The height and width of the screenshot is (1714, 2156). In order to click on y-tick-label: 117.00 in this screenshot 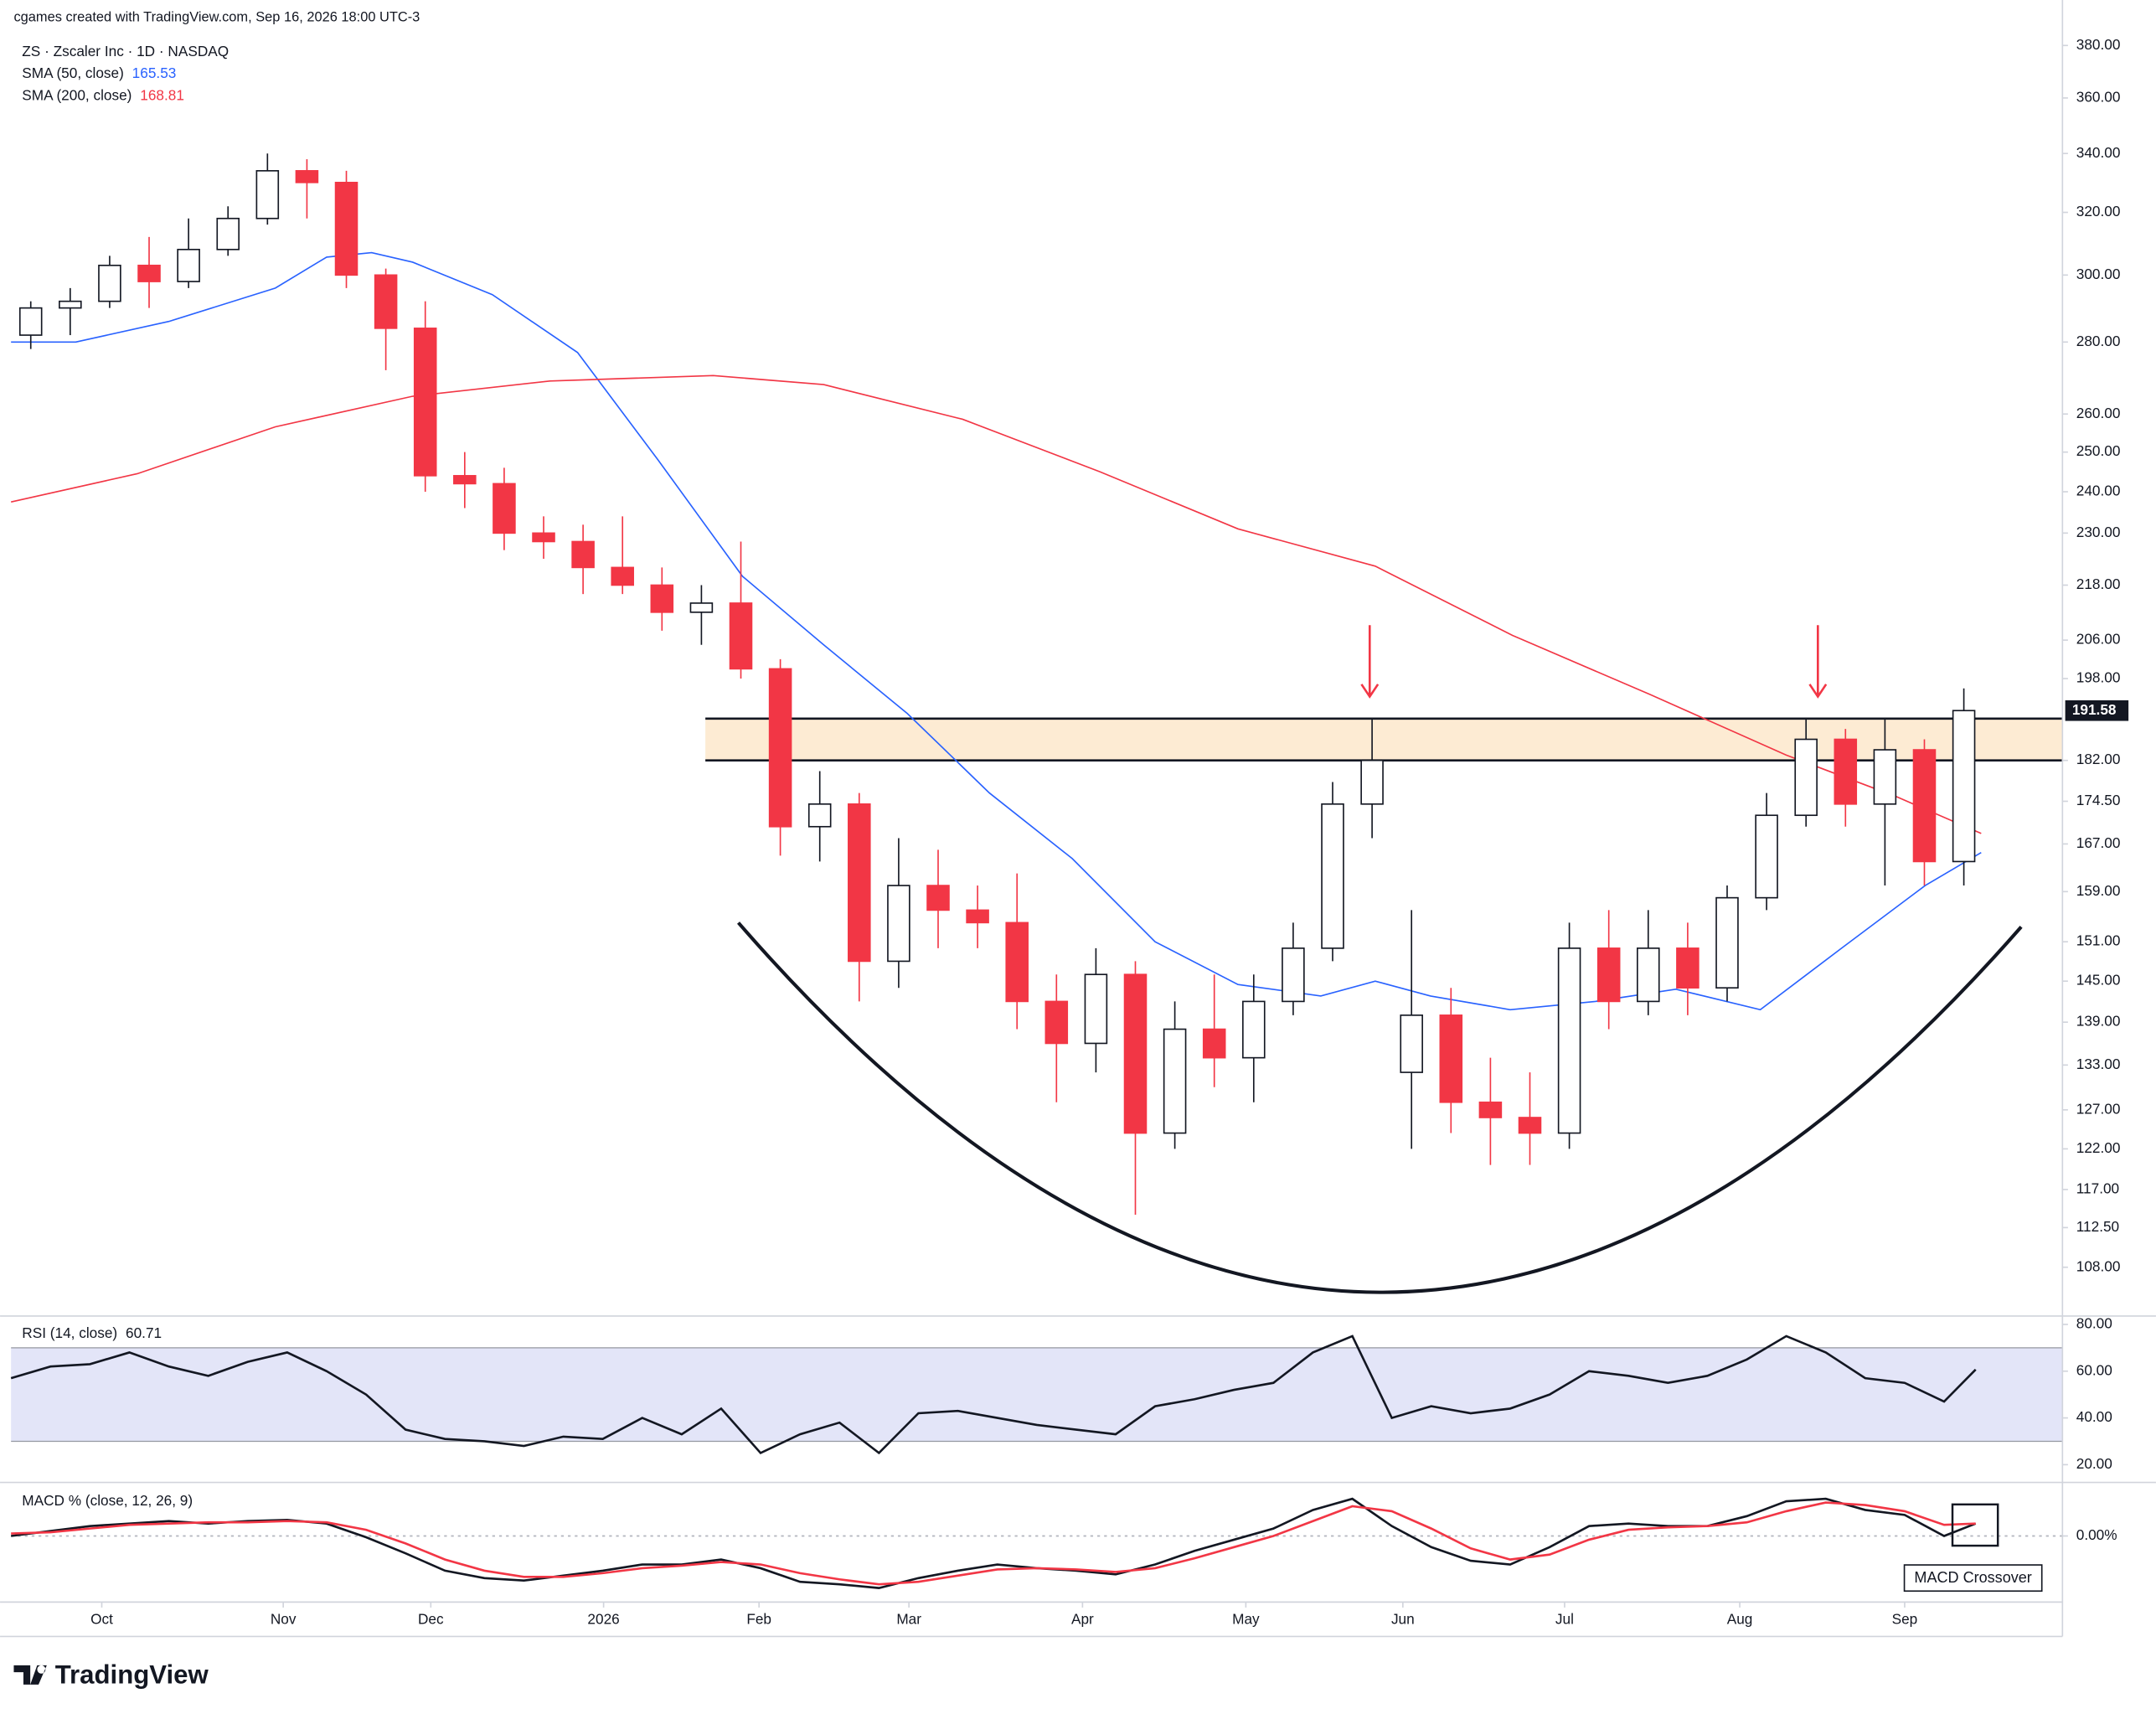, I will do `click(2098, 1188)`.